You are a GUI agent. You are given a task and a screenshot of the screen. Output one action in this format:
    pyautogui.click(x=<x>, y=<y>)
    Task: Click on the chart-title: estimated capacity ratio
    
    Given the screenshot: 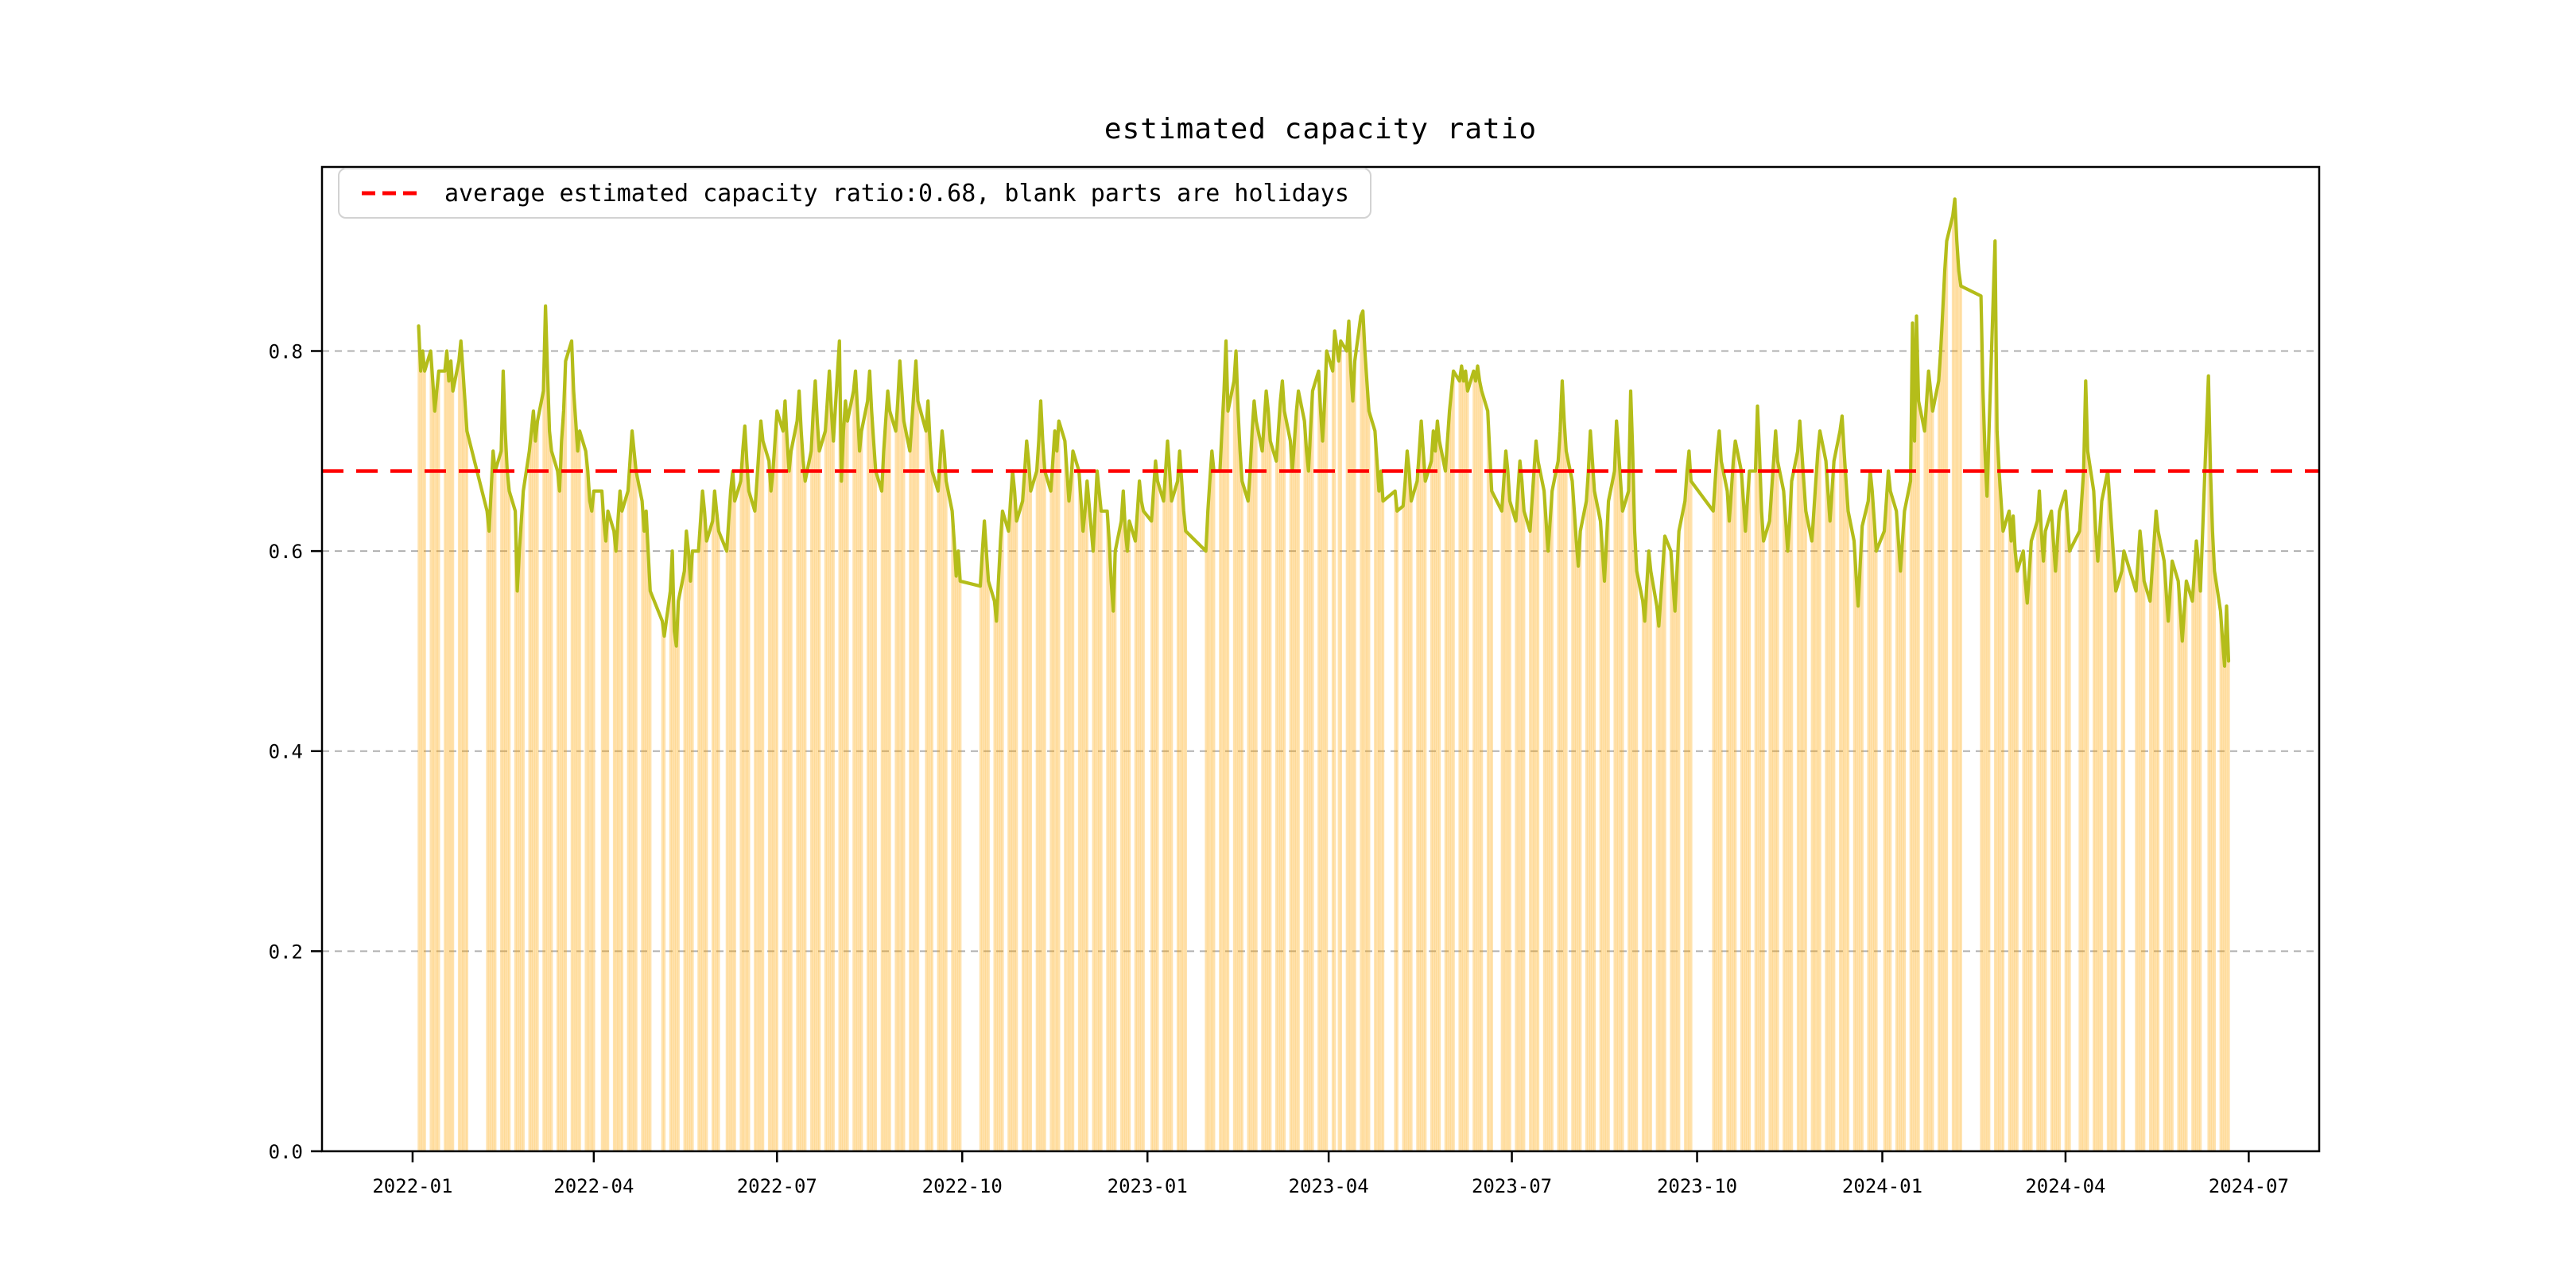 What is the action you would take?
    pyautogui.click(x=1321, y=129)
    